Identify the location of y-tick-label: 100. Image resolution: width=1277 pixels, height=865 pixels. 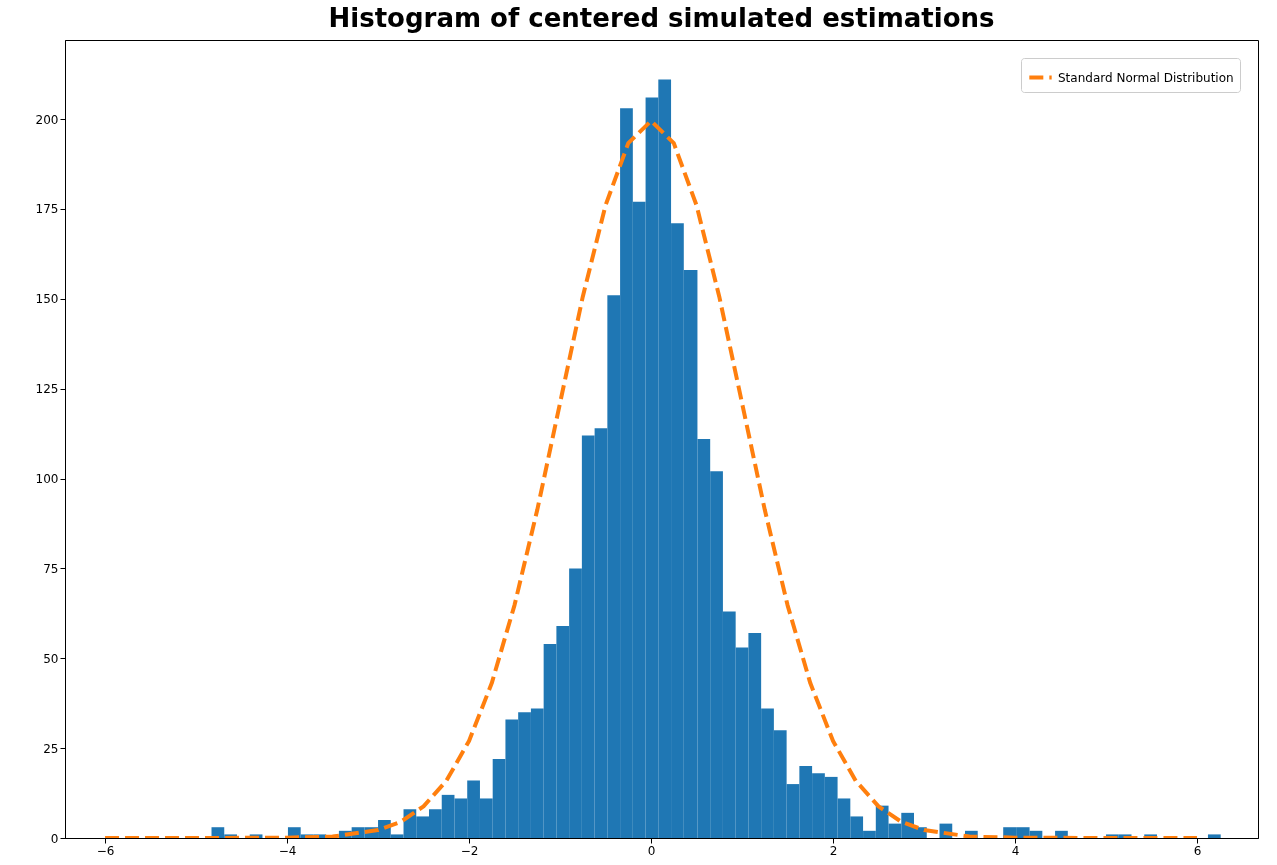
(47, 479).